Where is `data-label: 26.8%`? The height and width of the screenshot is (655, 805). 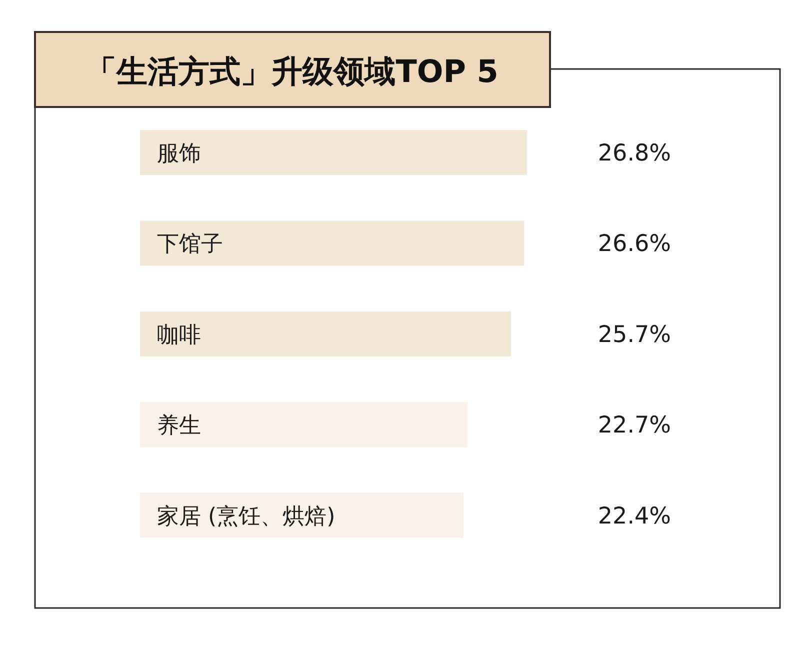
data-label: 26.8% is located at coordinates (634, 153).